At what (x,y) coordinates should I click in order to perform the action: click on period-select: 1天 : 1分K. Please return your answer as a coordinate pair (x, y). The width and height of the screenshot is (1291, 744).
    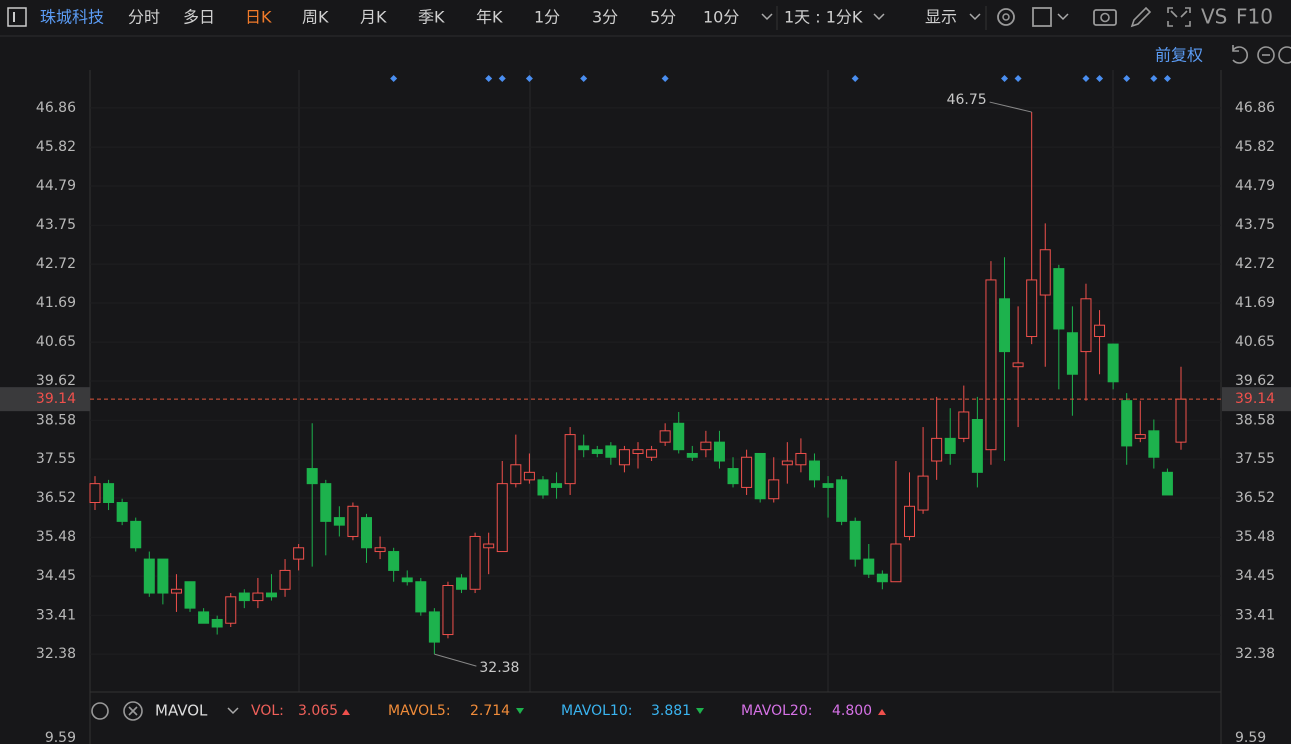
    Looking at the image, I should click on (823, 17).